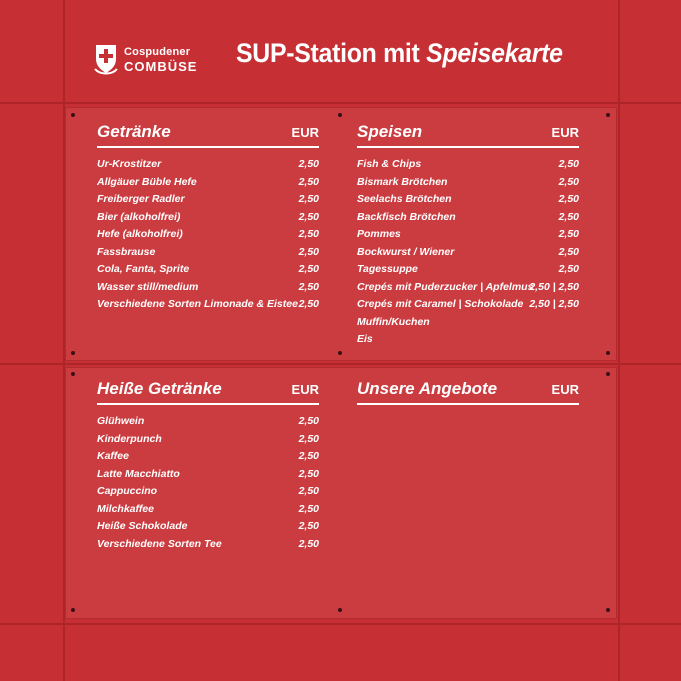  What do you see at coordinates (404, 199) in the screenshot?
I see `item-name: Seelachs Brötchen` at bounding box center [404, 199].